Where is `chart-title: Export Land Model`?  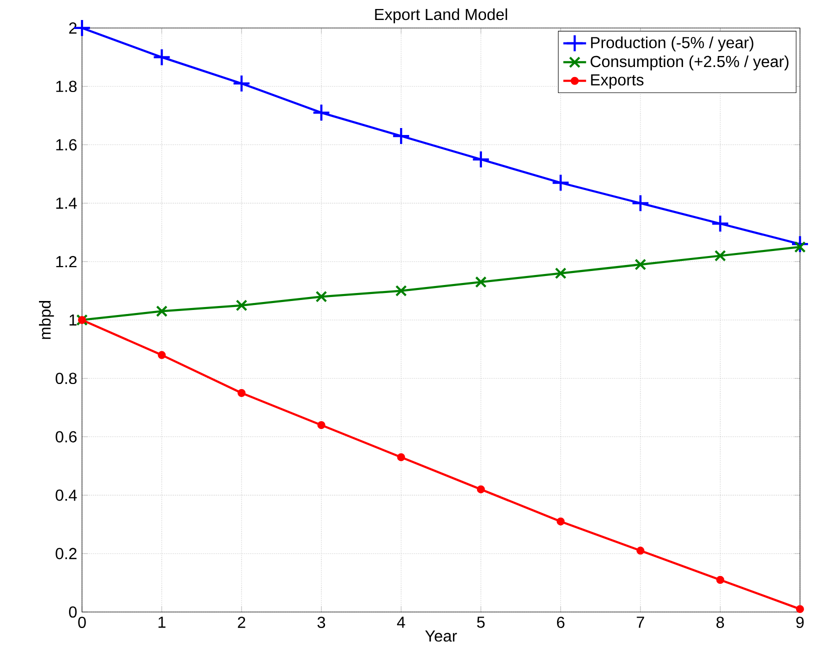
chart-title: Export Land Model is located at coordinates (441, 16).